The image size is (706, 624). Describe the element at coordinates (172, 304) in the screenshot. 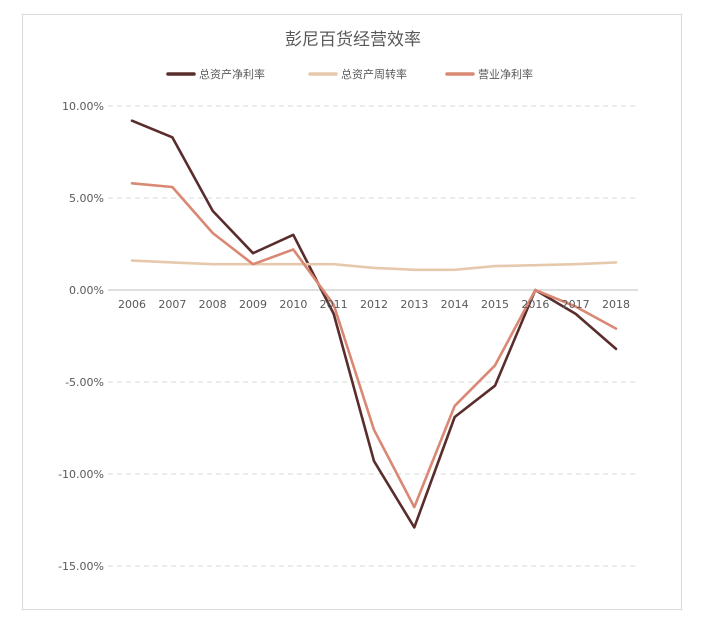

I see `x-tick-label: 2007` at that location.